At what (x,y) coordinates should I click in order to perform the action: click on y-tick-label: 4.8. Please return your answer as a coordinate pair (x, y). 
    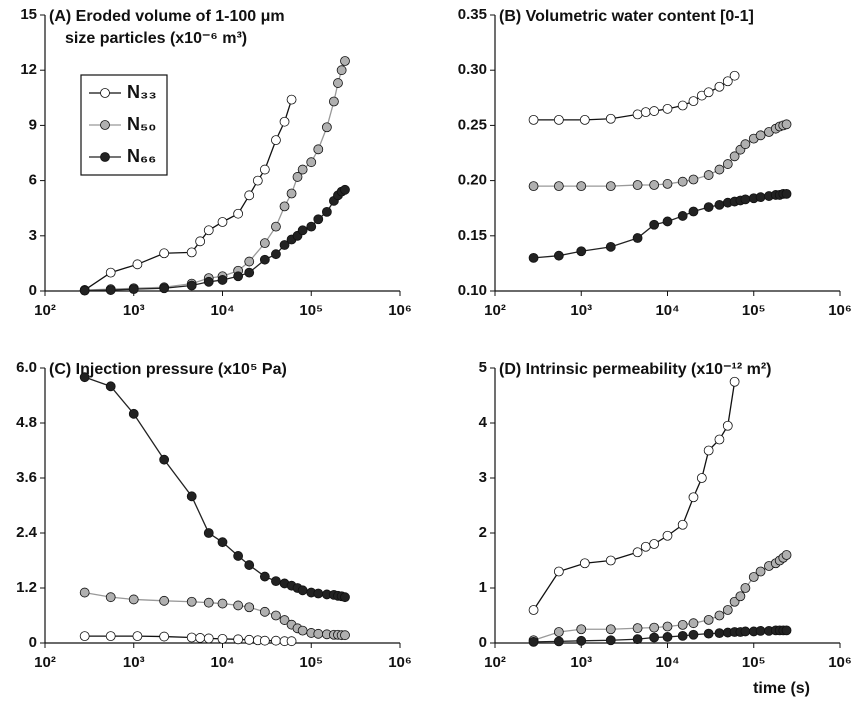
    Looking at the image, I should click on (26, 422).